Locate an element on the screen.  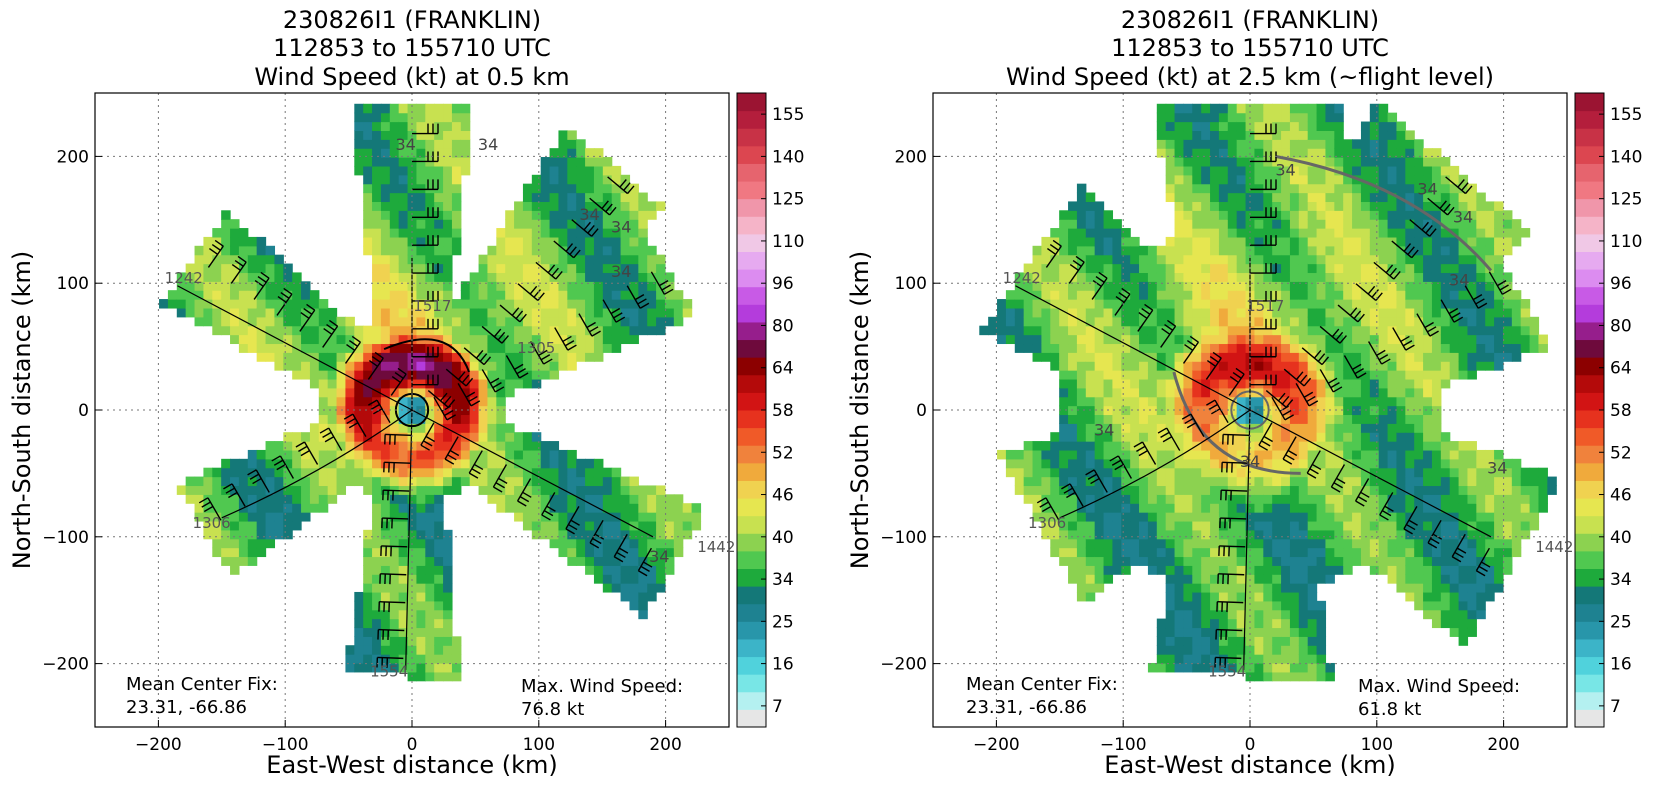
colorbar-tick-label: 52 is located at coordinates (783, 453).